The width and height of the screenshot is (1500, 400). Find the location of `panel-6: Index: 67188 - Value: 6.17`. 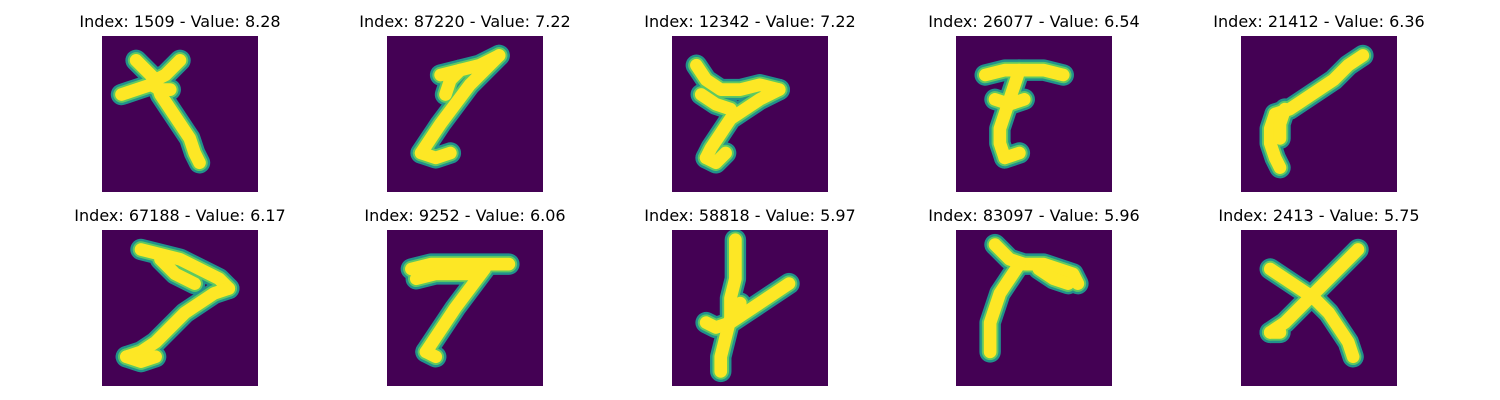

panel-6: Index: 67188 - Value: 6.17 is located at coordinates (180, 301).